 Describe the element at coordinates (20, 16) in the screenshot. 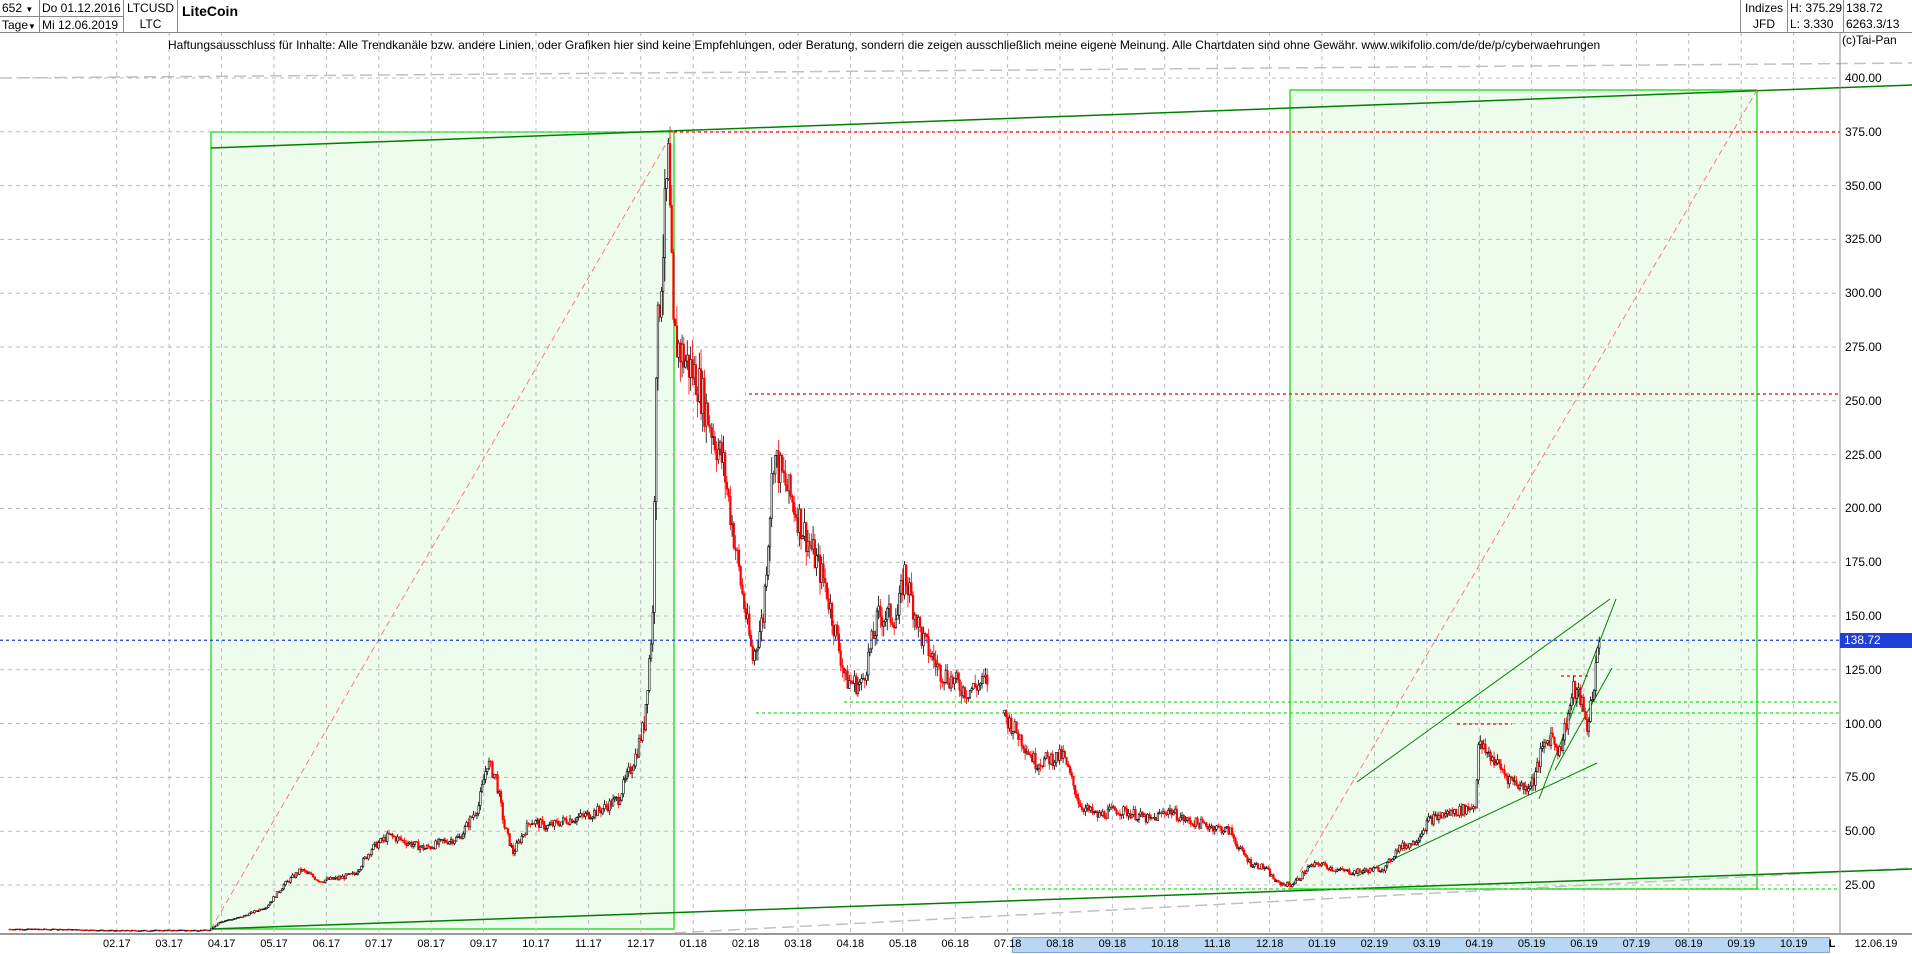

I see `bars-selector: 652 ▼ Tage▼` at that location.